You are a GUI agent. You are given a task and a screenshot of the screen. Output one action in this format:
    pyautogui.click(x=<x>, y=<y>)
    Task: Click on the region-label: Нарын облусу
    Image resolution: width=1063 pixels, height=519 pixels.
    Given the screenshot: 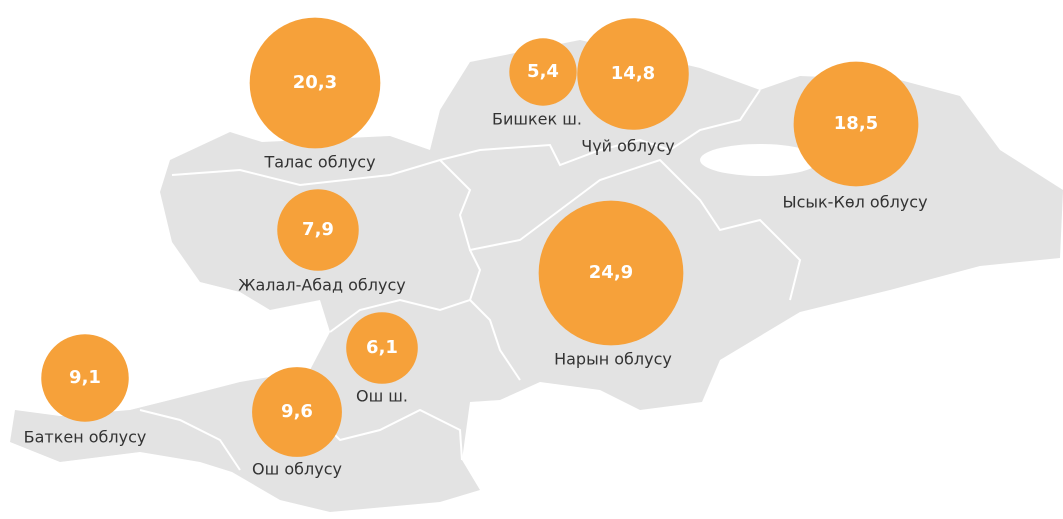 What is the action you would take?
    pyautogui.click(x=613, y=359)
    